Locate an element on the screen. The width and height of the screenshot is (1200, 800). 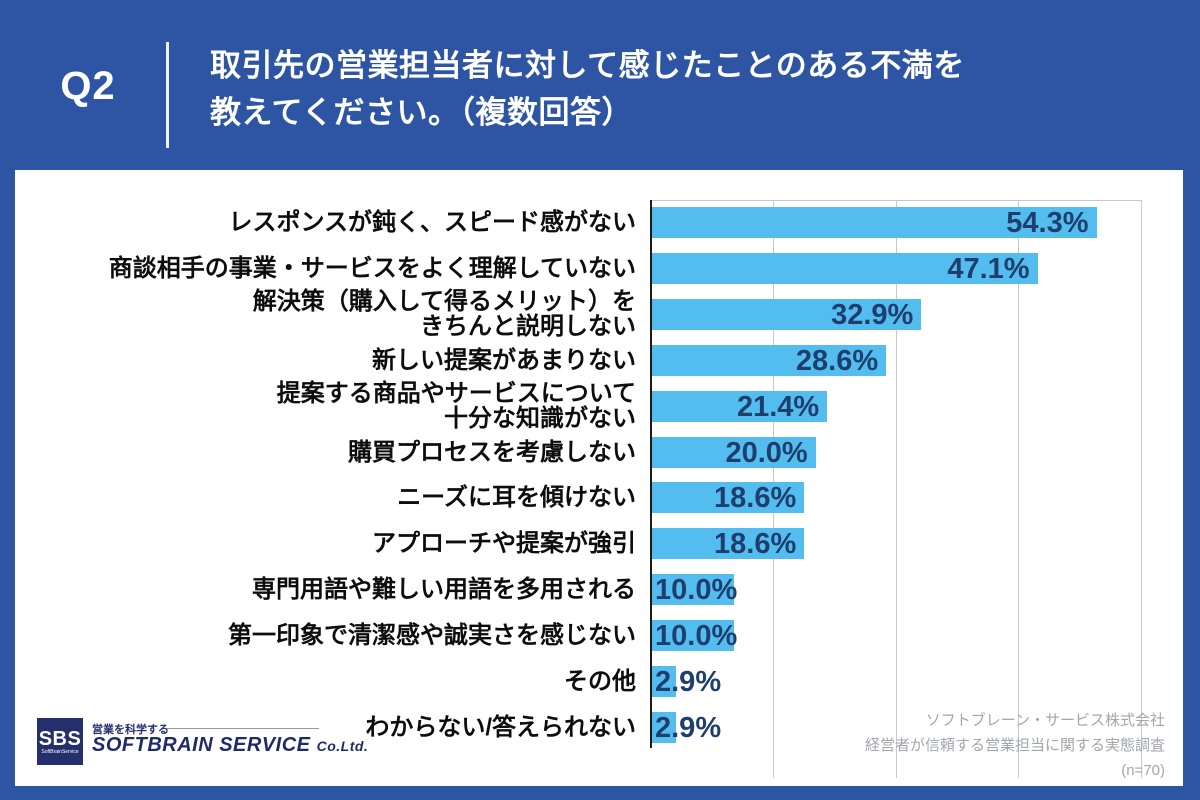
sbs-logo-icon: SBS SoftBrainService is located at coordinates (60, 741).